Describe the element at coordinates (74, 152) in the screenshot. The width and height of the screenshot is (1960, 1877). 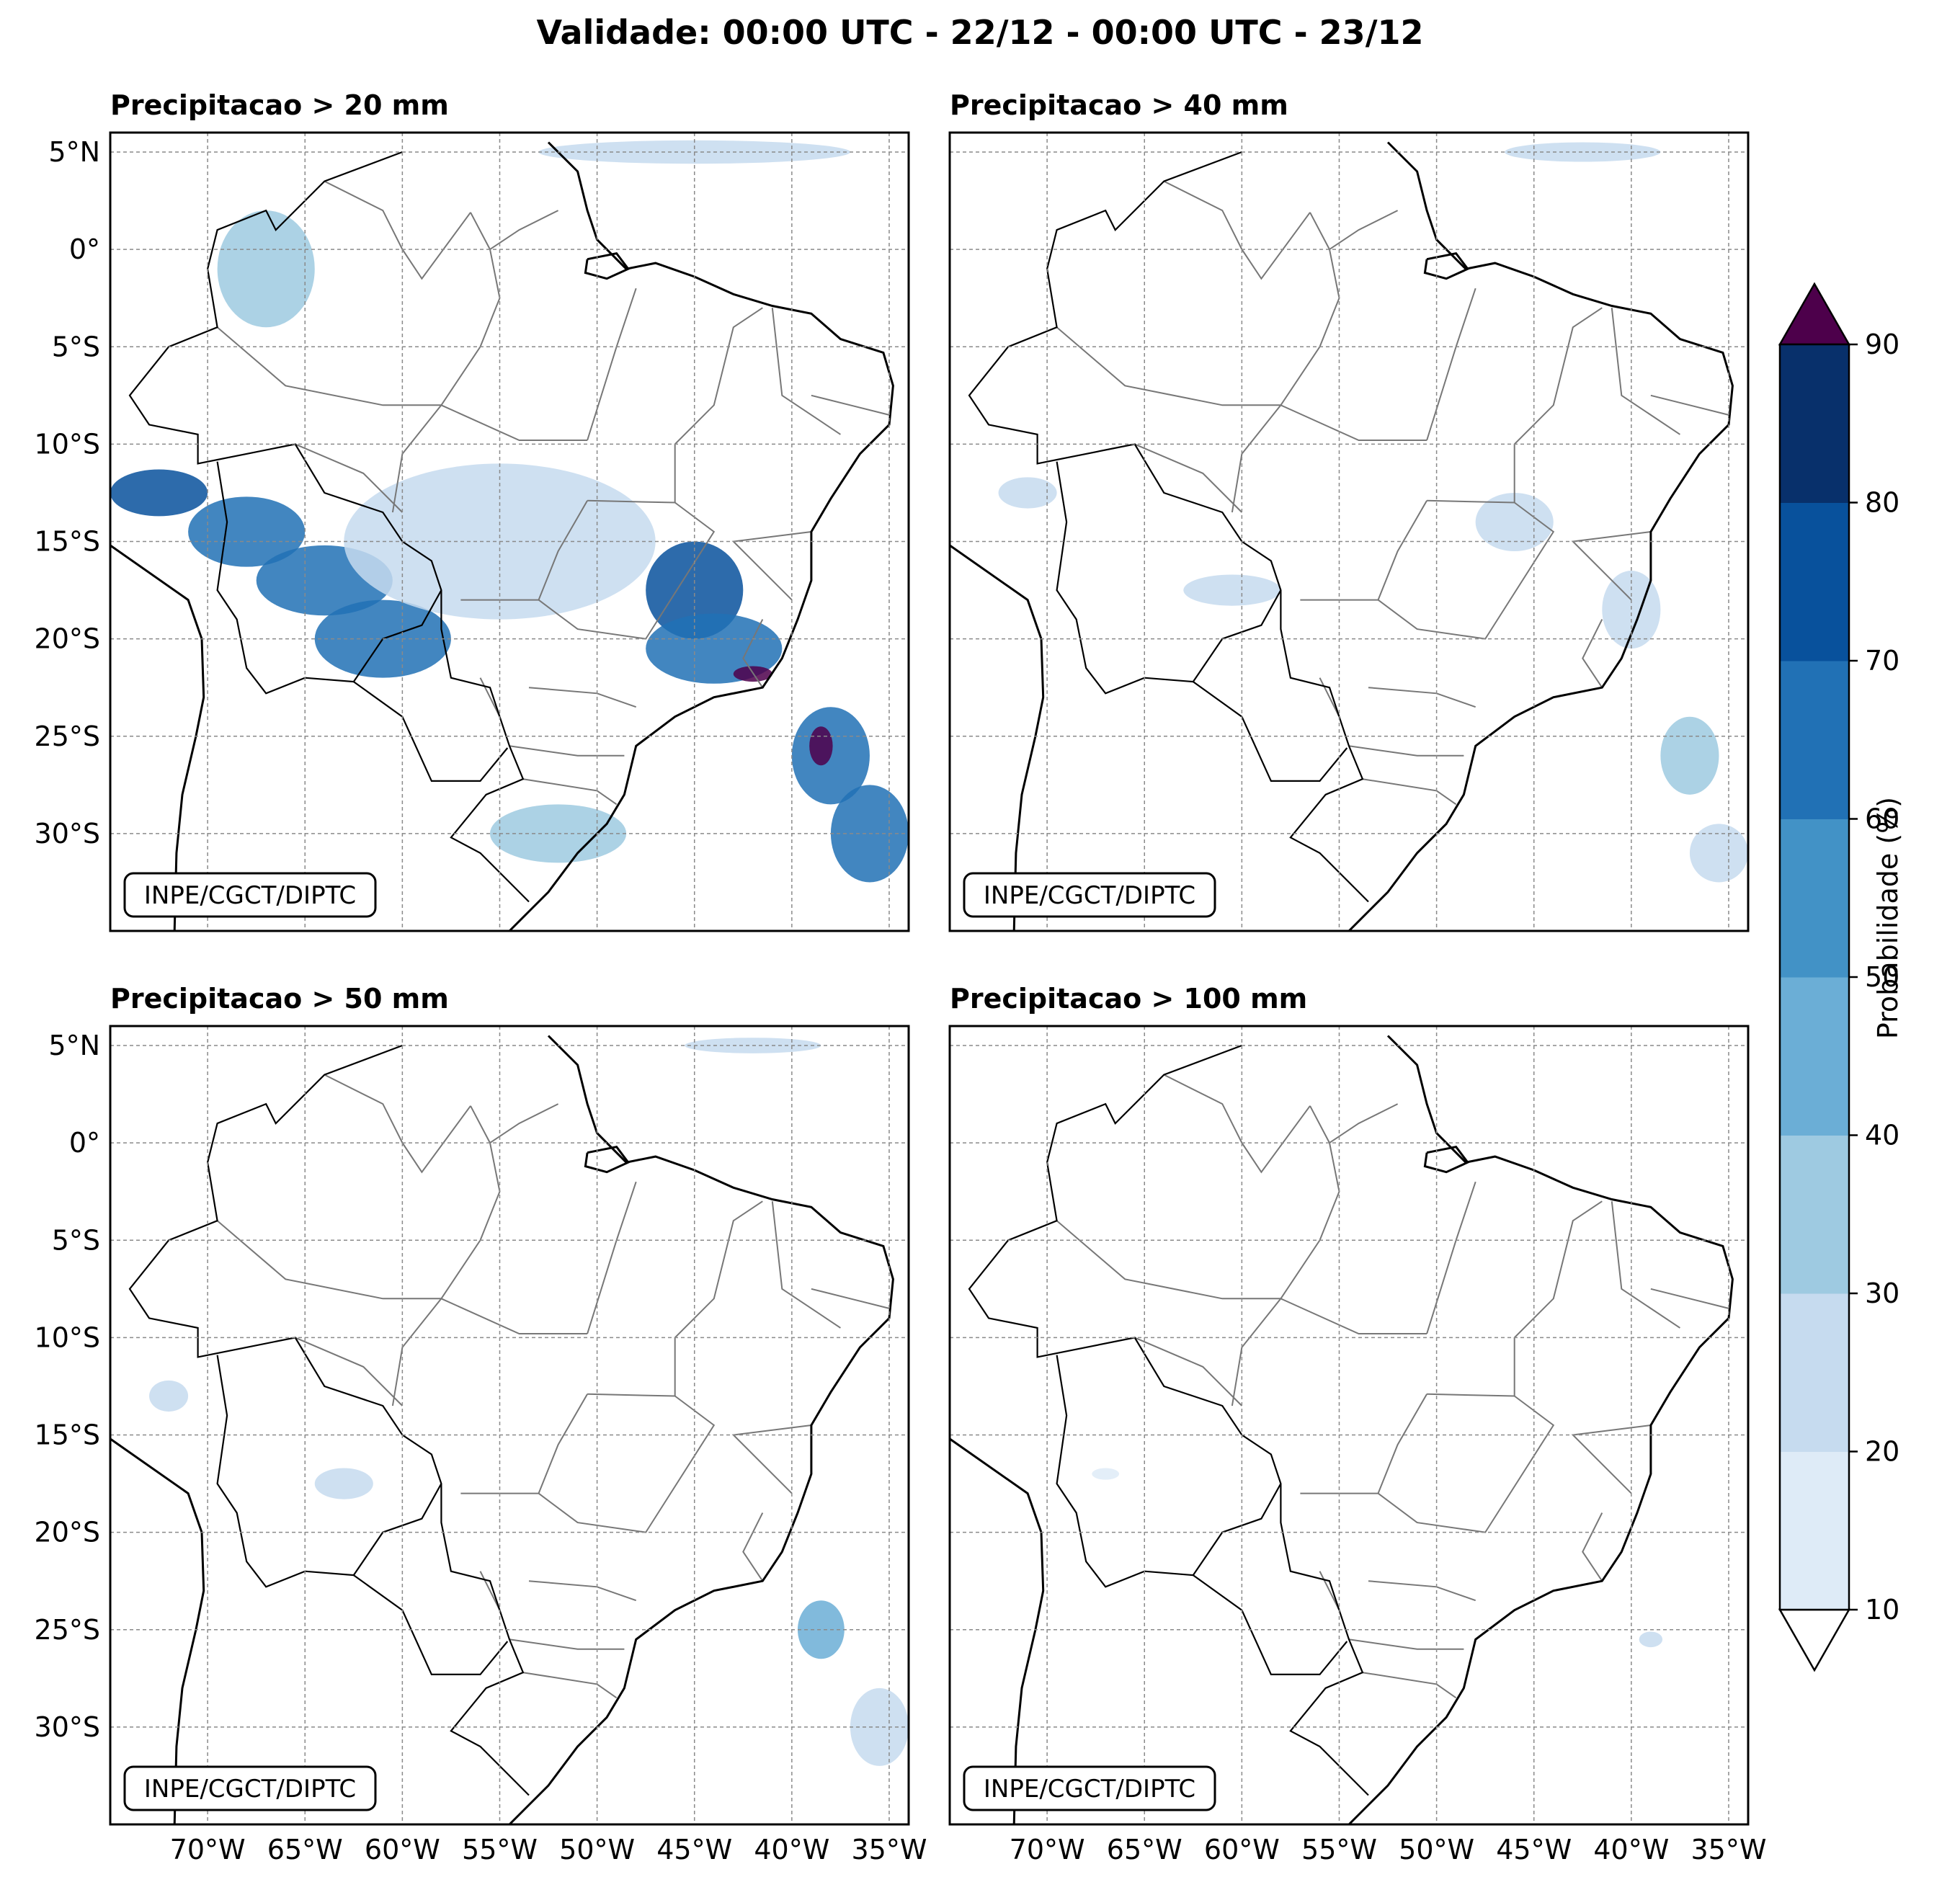
I see `y-tick-label: 5°N` at that location.